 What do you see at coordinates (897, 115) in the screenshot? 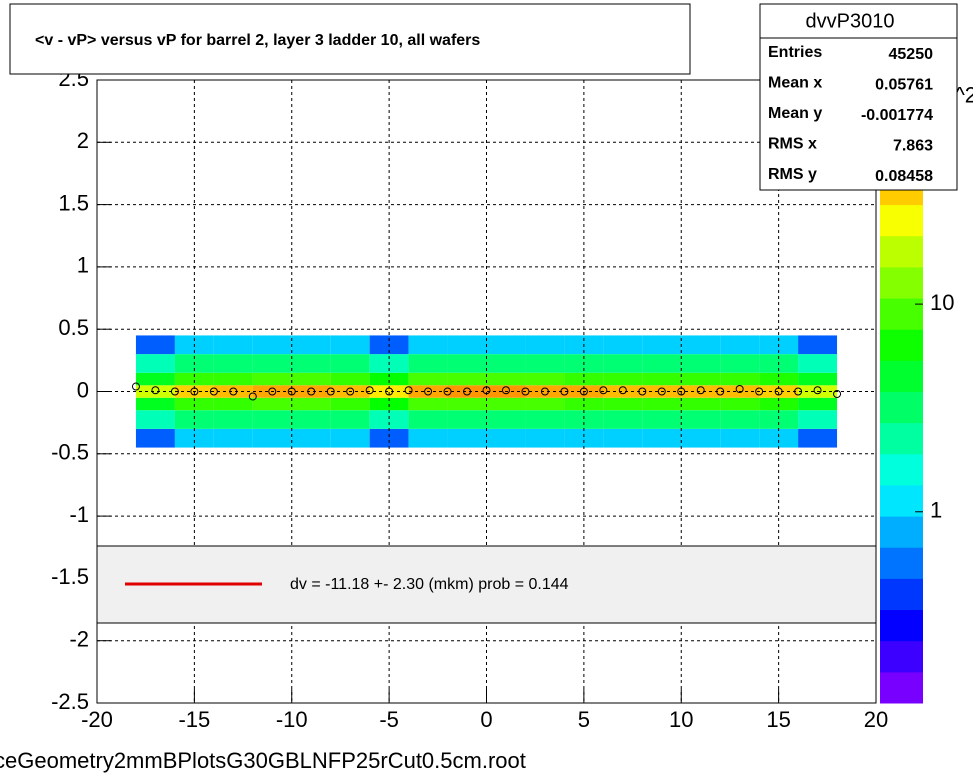
I see `stats-value: -0.001774` at bounding box center [897, 115].